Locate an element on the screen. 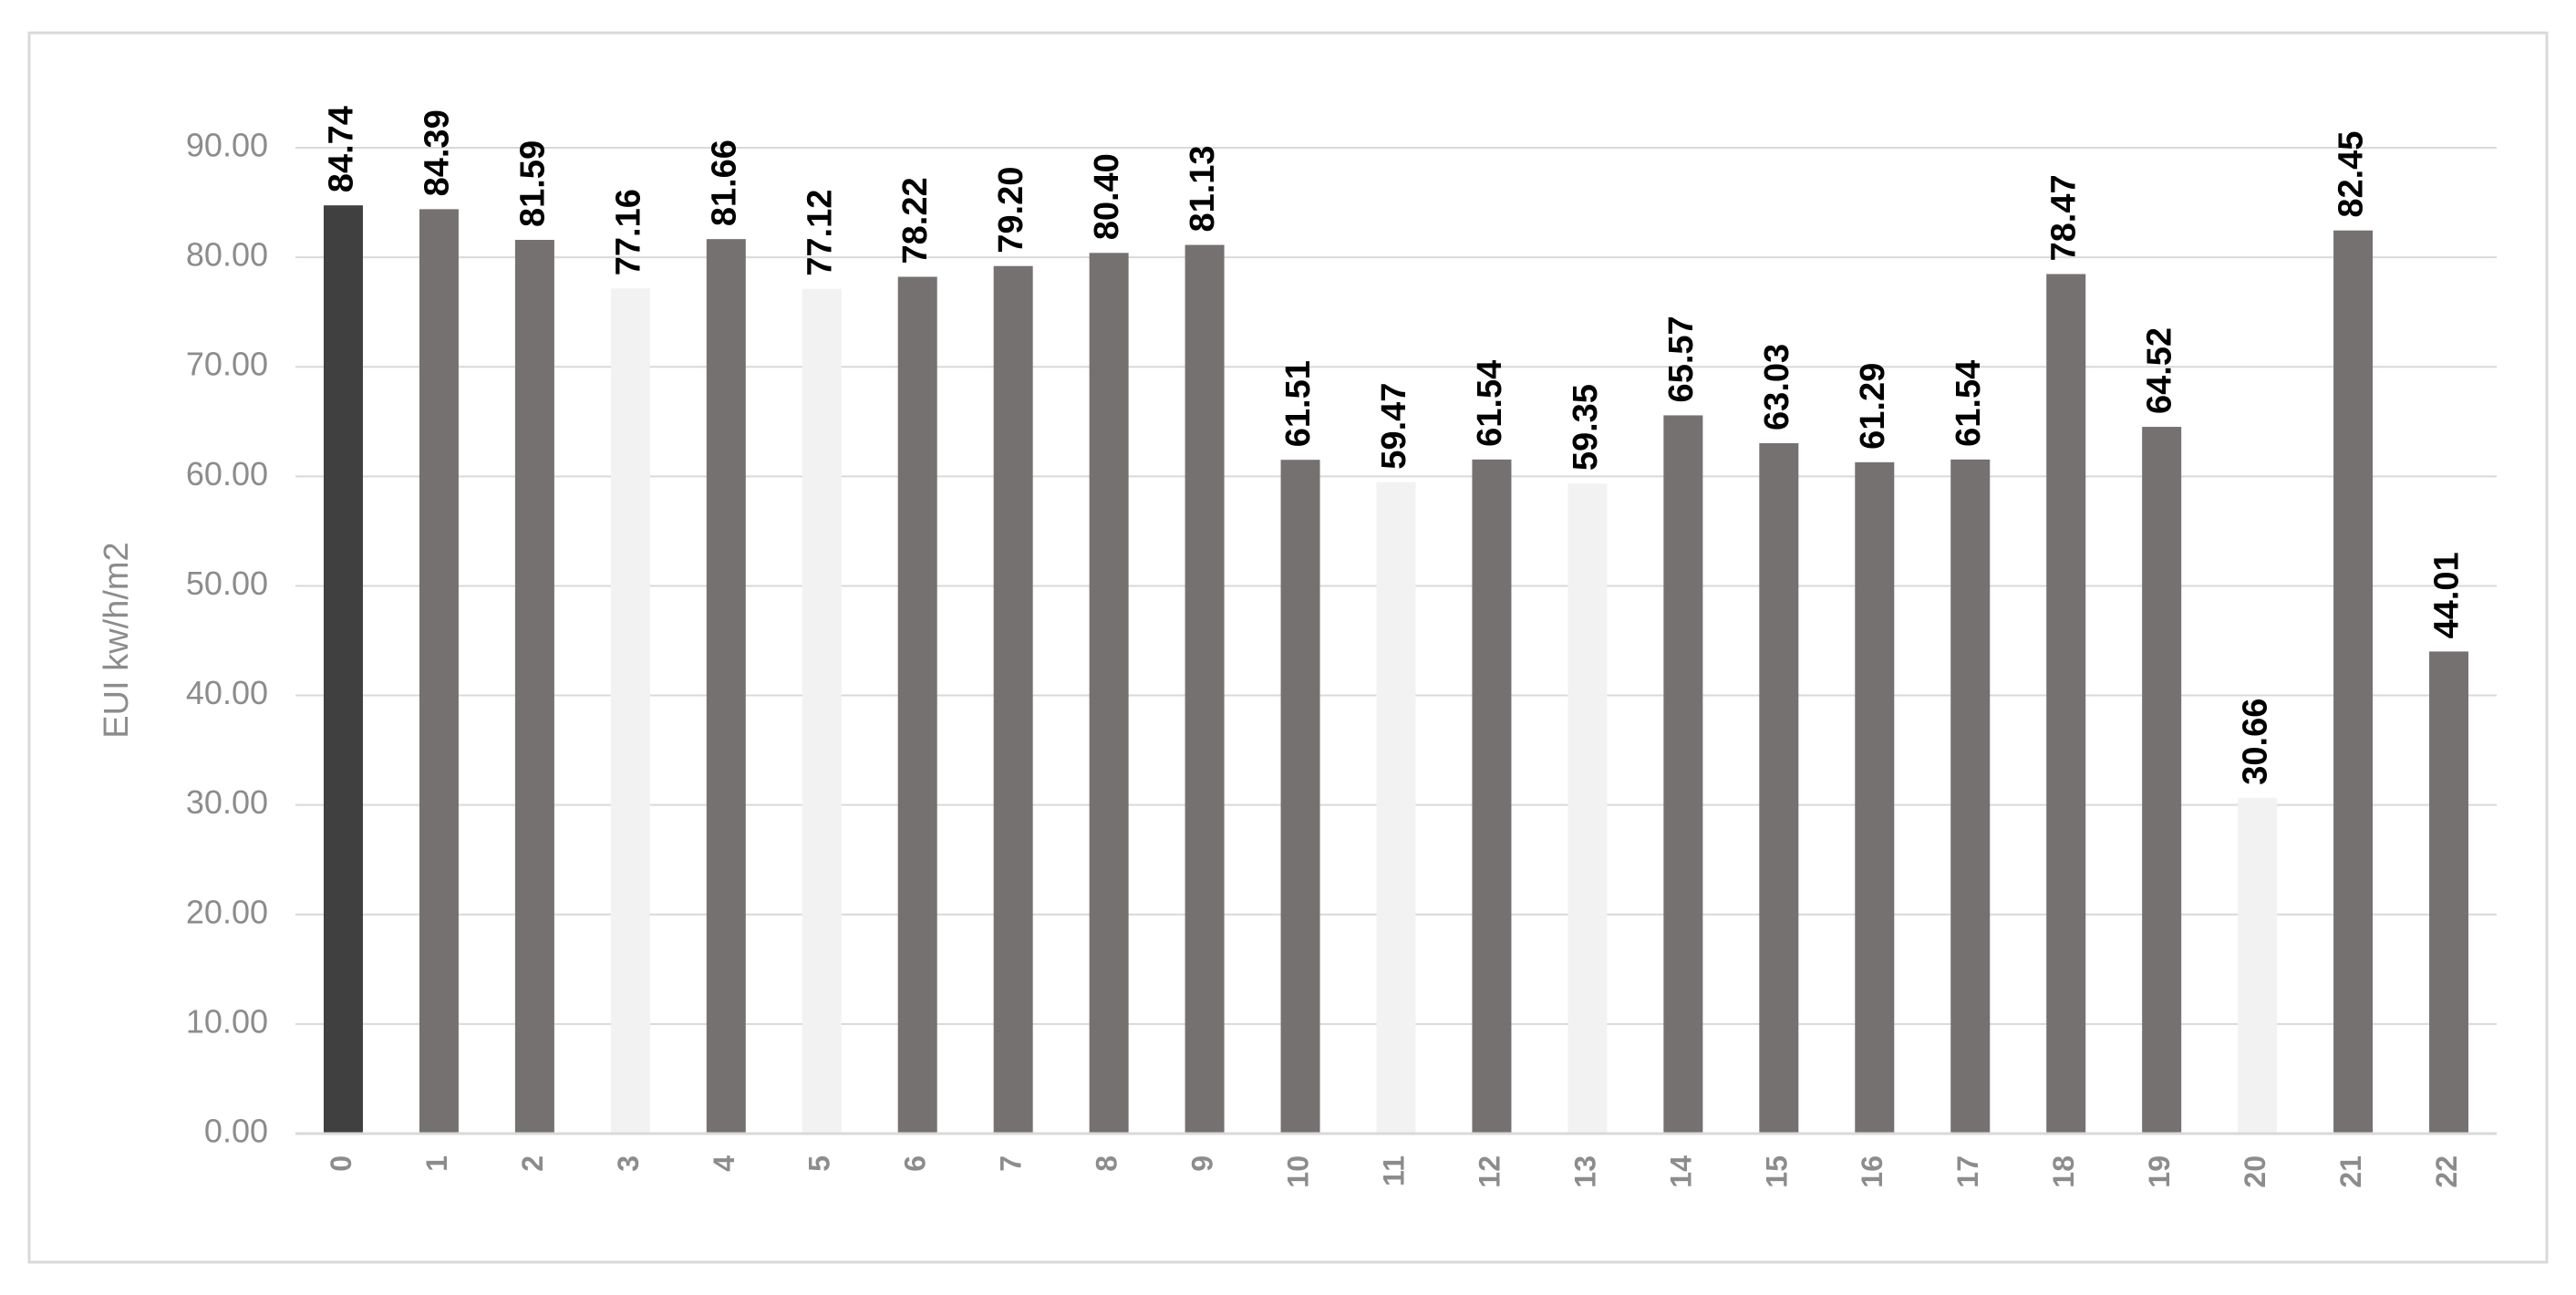 The width and height of the screenshot is (2576, 1295). value-label: 81.13 is located at coordinates (1203, 188).